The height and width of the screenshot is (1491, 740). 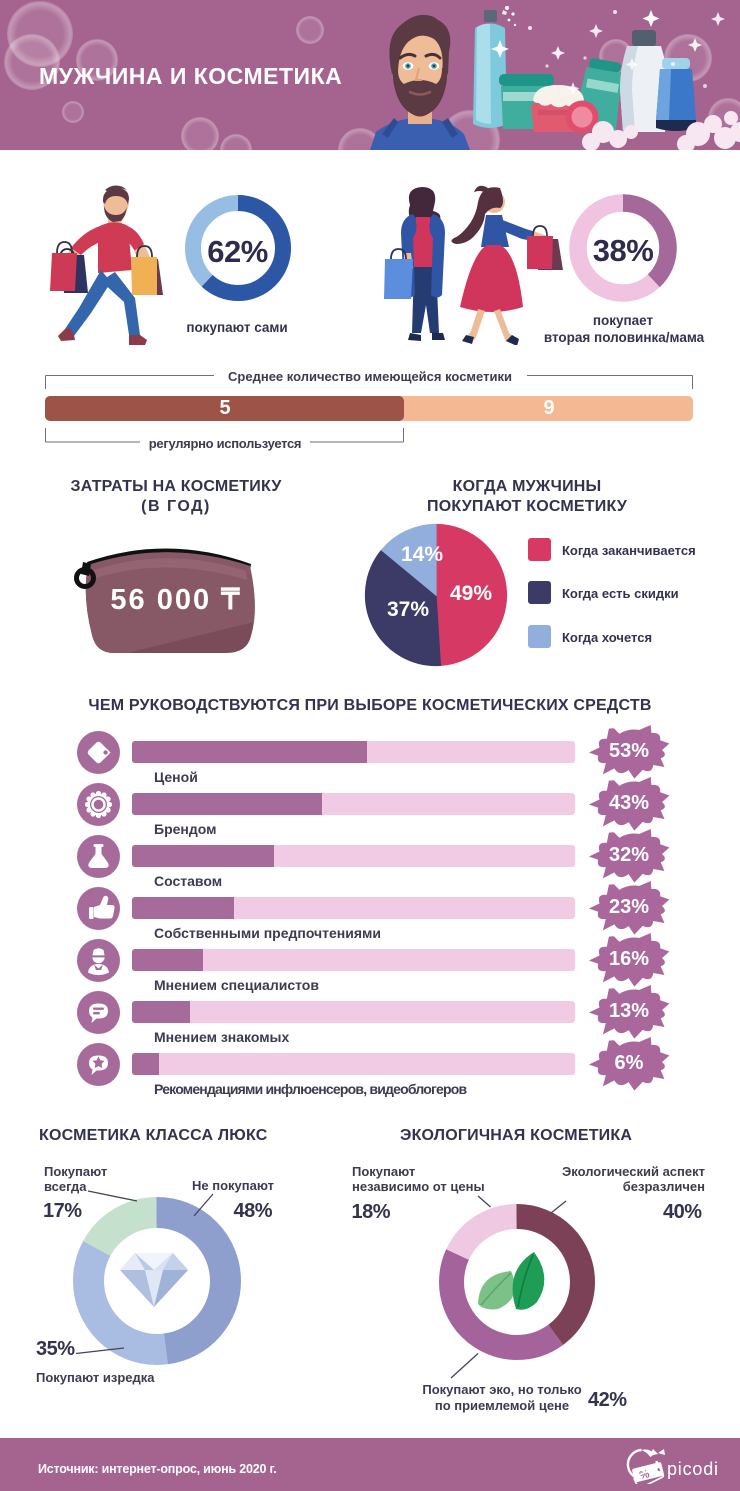 I want to click on svg-text: picodi, so click(x=693, y=1469).